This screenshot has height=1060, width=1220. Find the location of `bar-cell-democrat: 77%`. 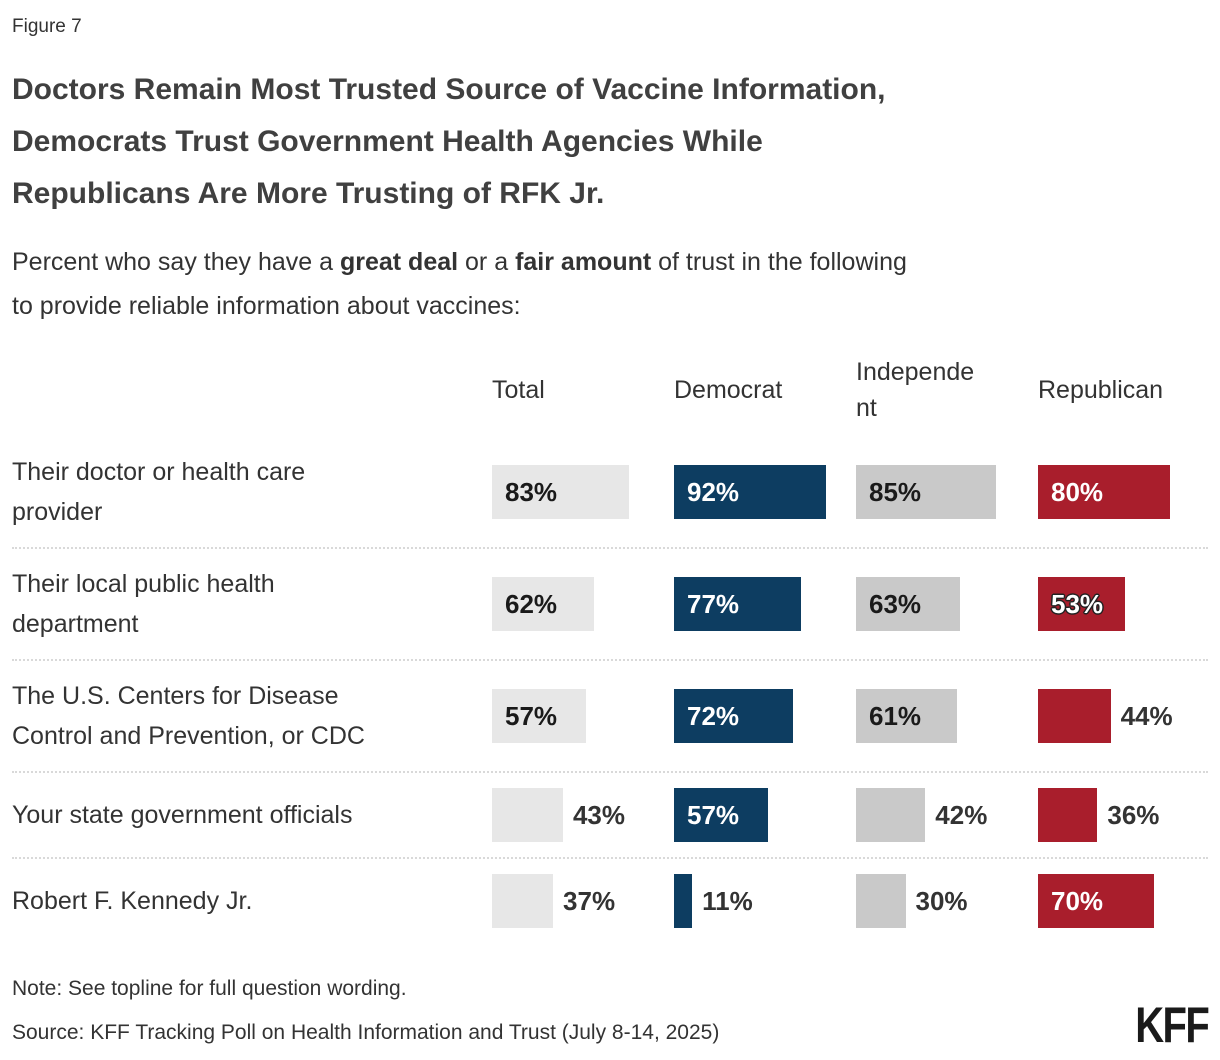

bar-cell-democrat: 77% is located at coordinates (765, 604).